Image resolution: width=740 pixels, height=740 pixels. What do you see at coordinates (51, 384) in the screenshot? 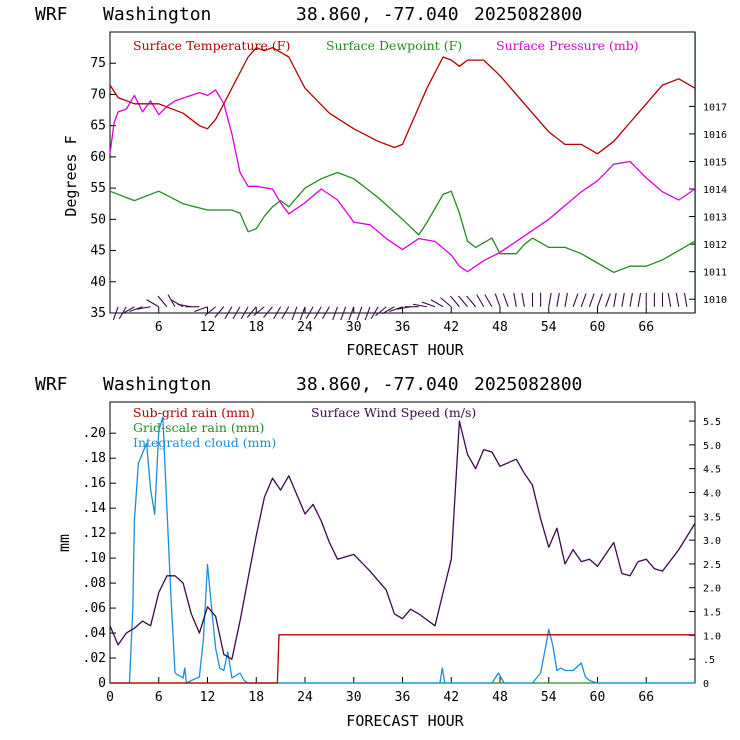
I see `bottom-header-model: WRF` at bounding box center [51, 384].